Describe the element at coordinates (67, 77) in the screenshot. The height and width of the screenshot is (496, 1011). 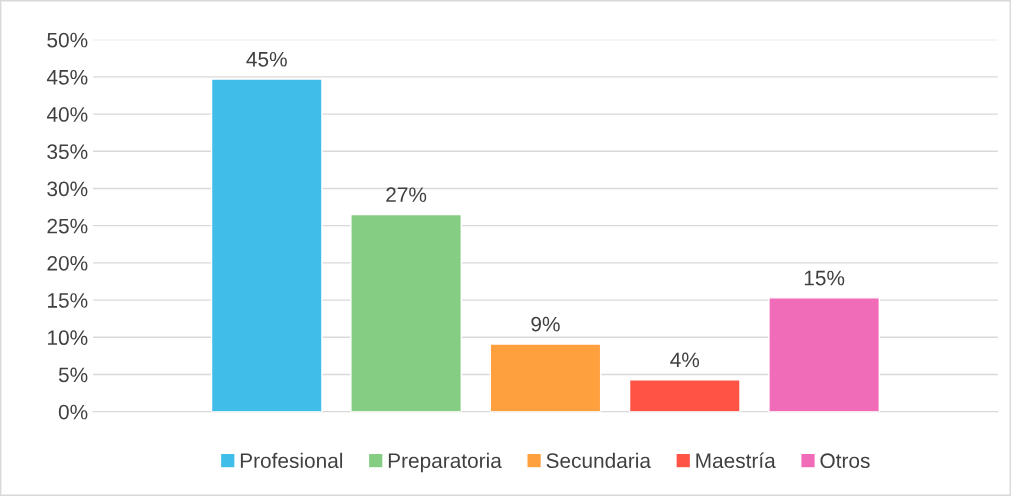
I see `y-tick-label: 45%` at that location.